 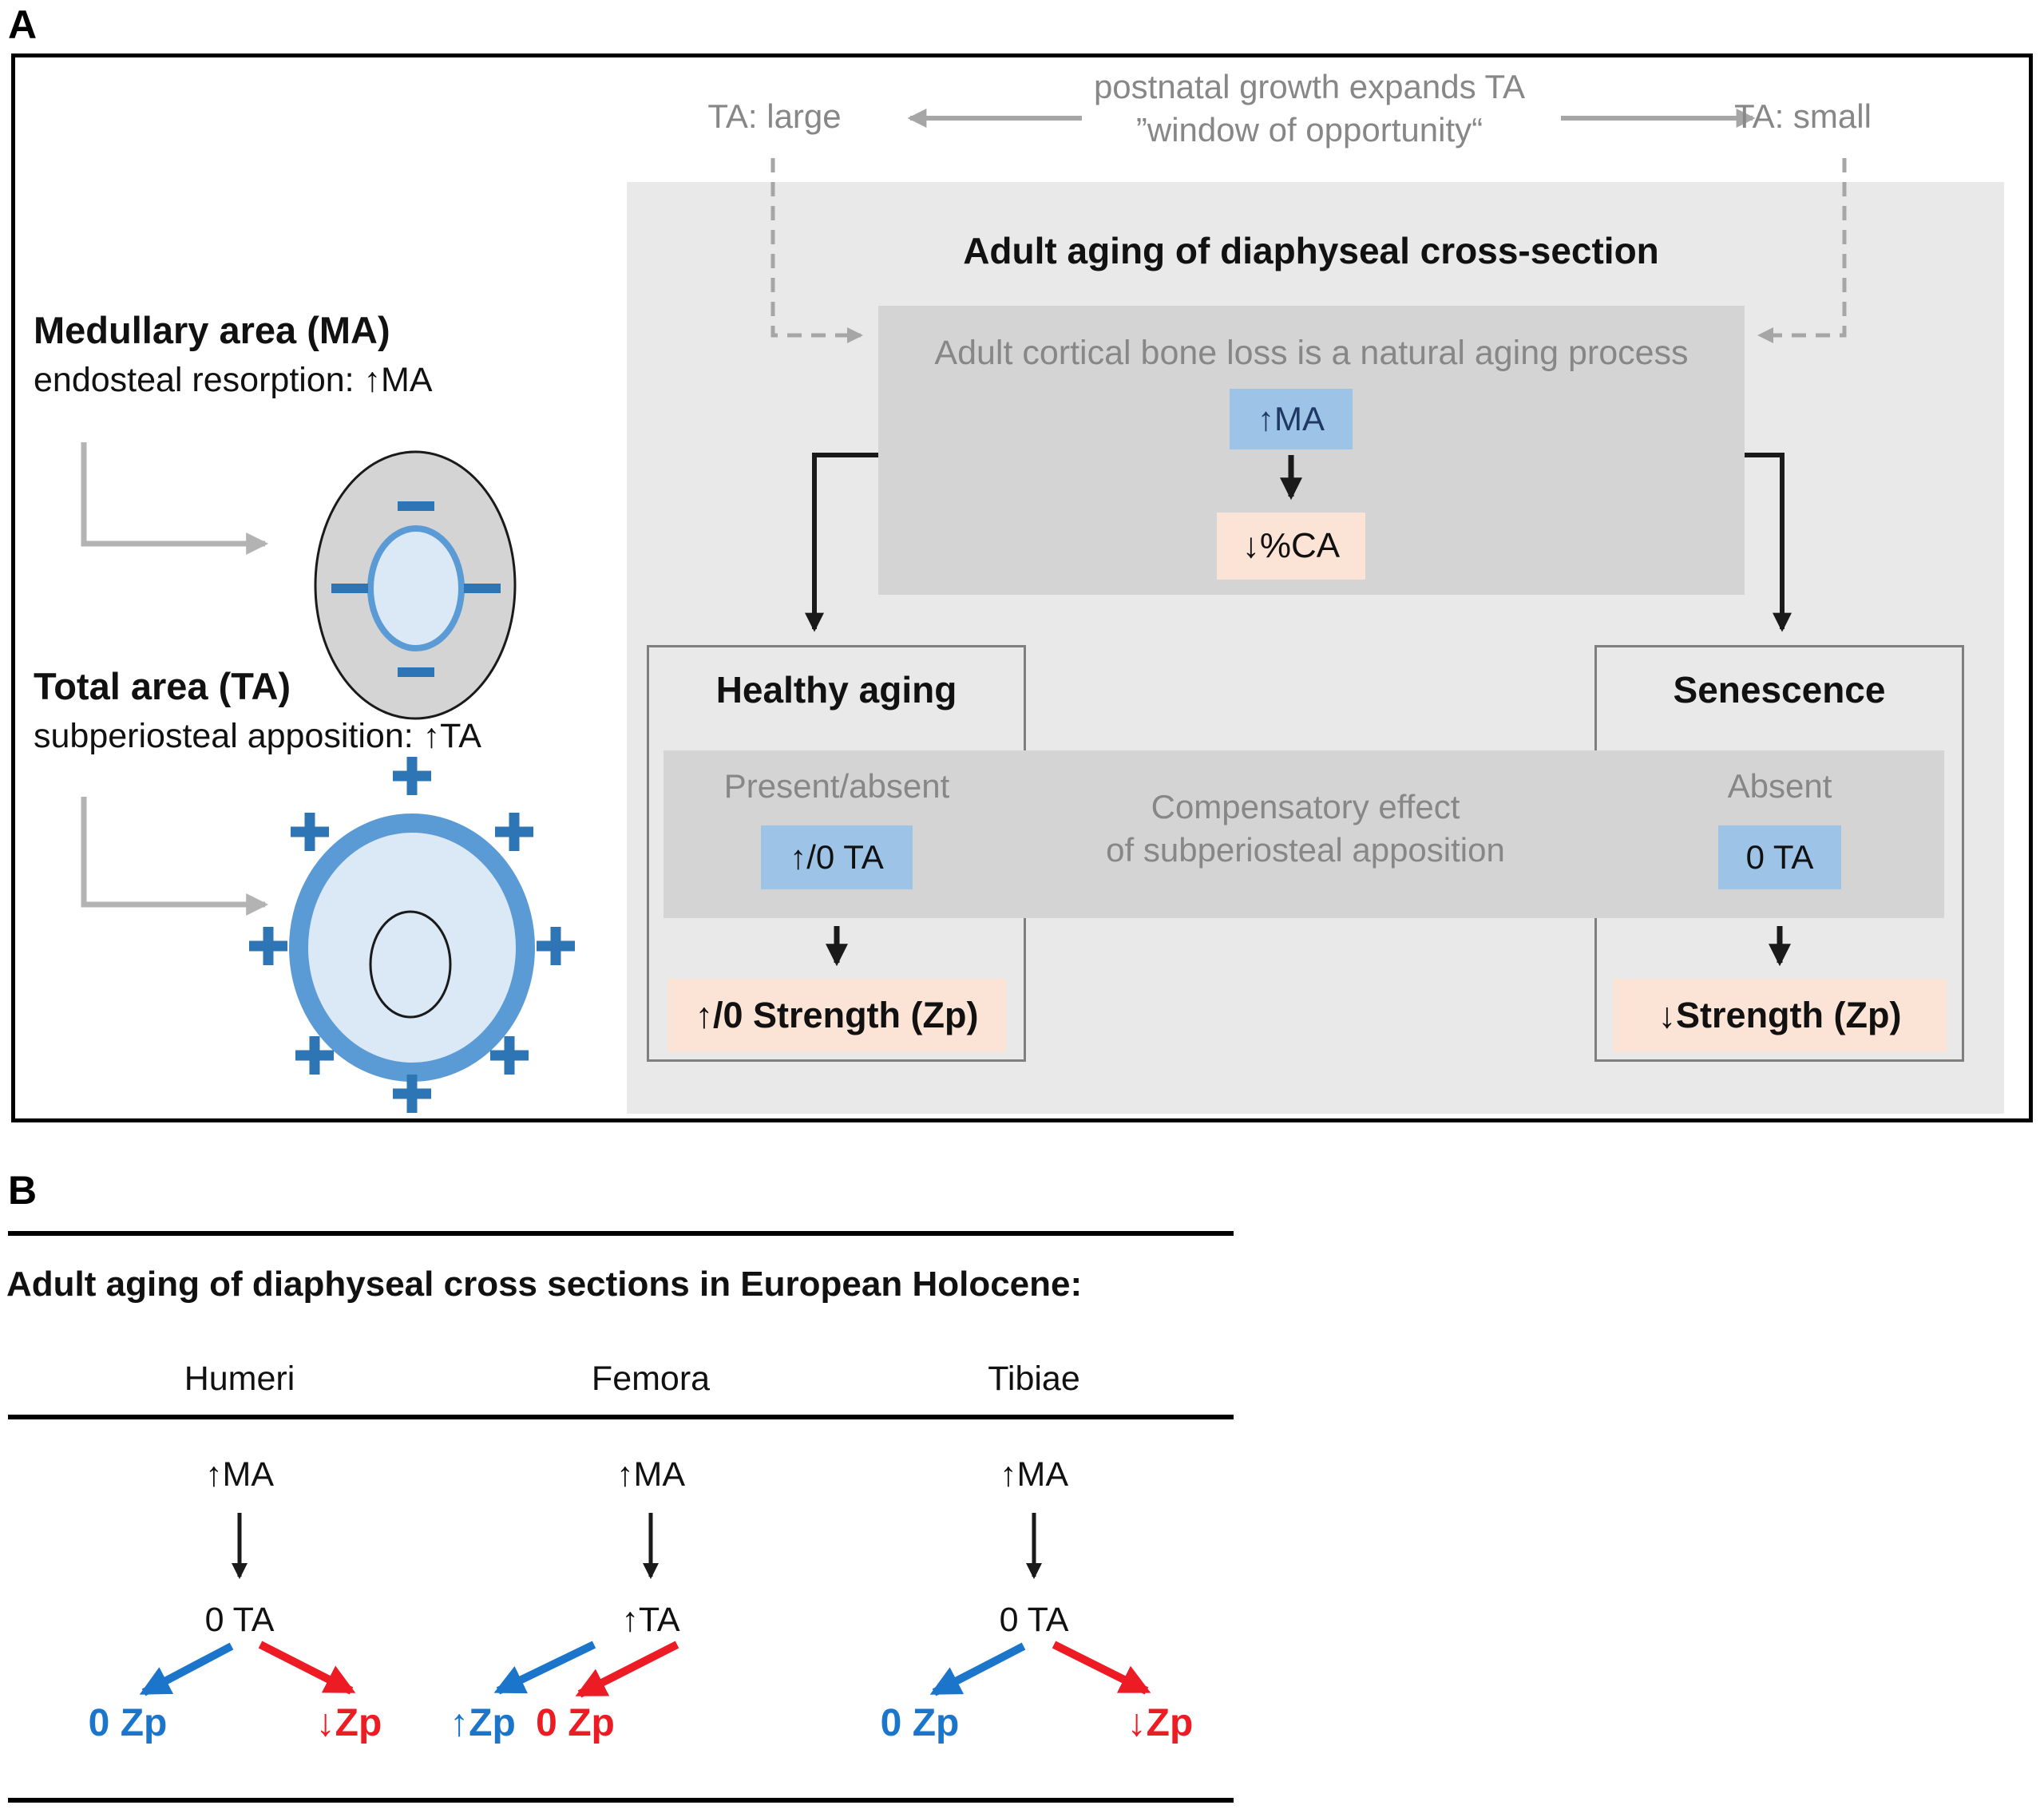 I want to click on compensatory-line1: Compensatory effect, so click(x=1305, y=806).